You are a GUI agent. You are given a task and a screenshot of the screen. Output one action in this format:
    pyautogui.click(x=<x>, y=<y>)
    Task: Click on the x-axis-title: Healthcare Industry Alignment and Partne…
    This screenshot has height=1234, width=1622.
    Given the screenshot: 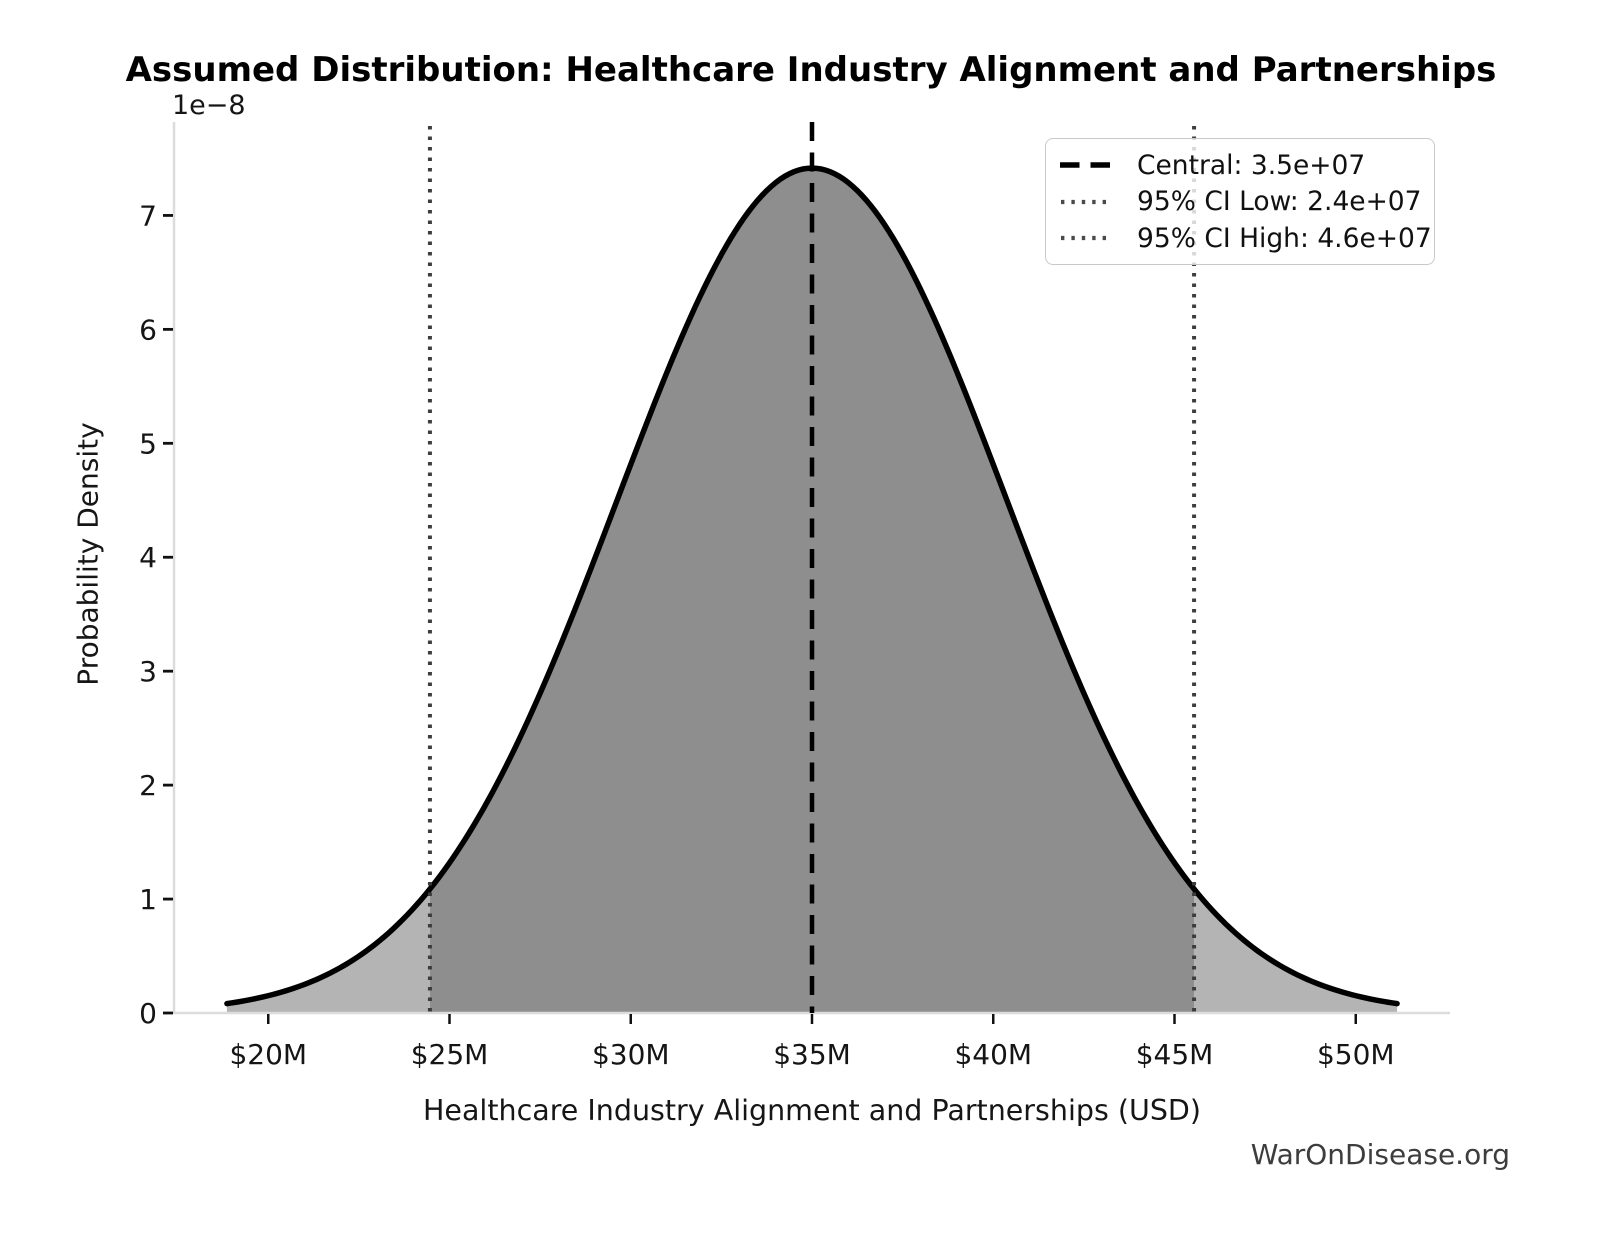 What is the action you would take?
    pyautogui.click(x=812, y=1110)
    